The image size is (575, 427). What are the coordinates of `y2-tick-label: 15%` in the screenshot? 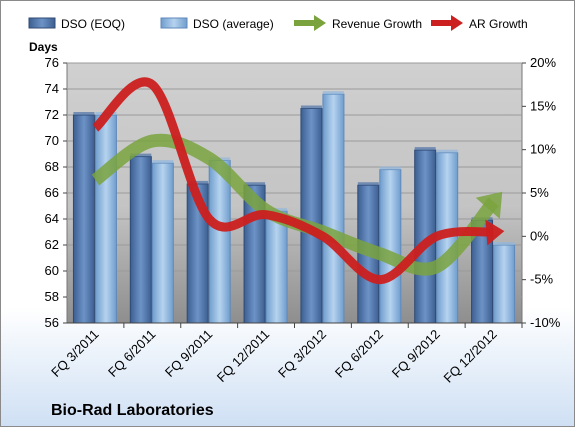 It's located at (543, 105).